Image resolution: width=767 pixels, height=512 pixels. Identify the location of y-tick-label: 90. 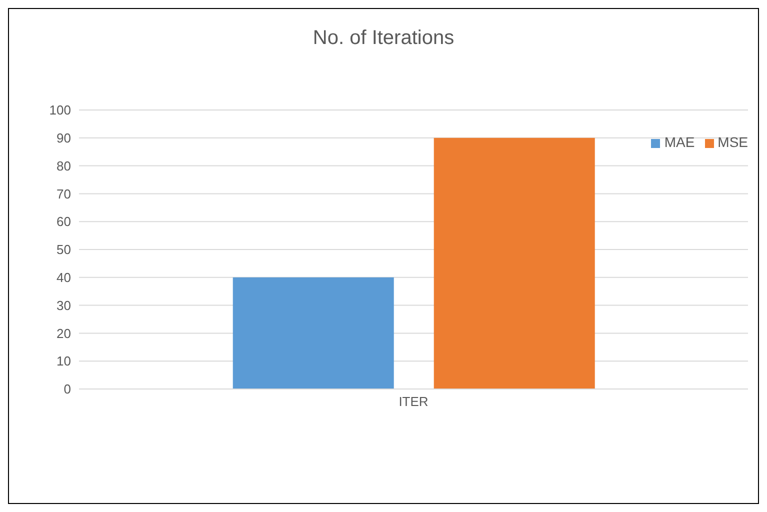
(63, 138).